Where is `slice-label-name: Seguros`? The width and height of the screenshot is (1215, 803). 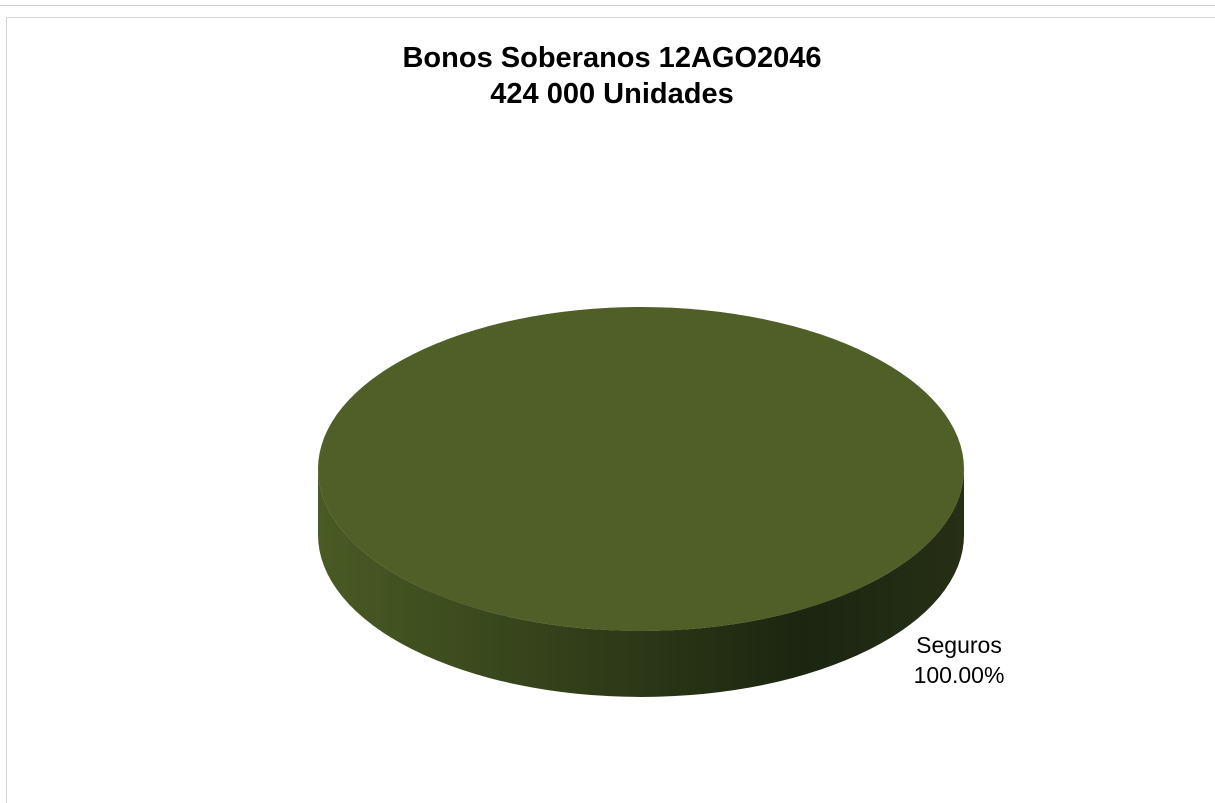 slice-label-name: Seguros is located at coordinates (959, 645).